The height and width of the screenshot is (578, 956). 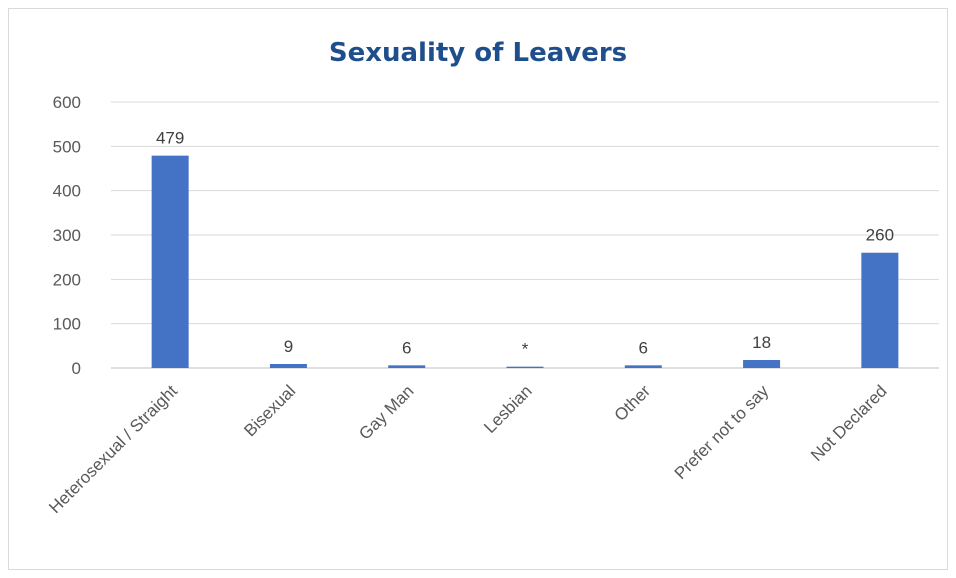 I want to click on x-tick-label: Lesbian, so click(x=508, y=409).